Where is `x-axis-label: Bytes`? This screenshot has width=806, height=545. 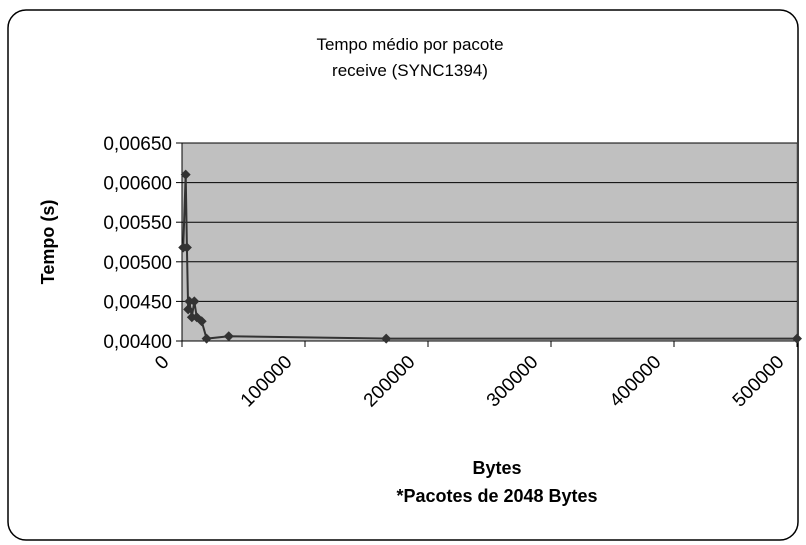
x-axis-label: Bytes is located at coordinates (496, 468).